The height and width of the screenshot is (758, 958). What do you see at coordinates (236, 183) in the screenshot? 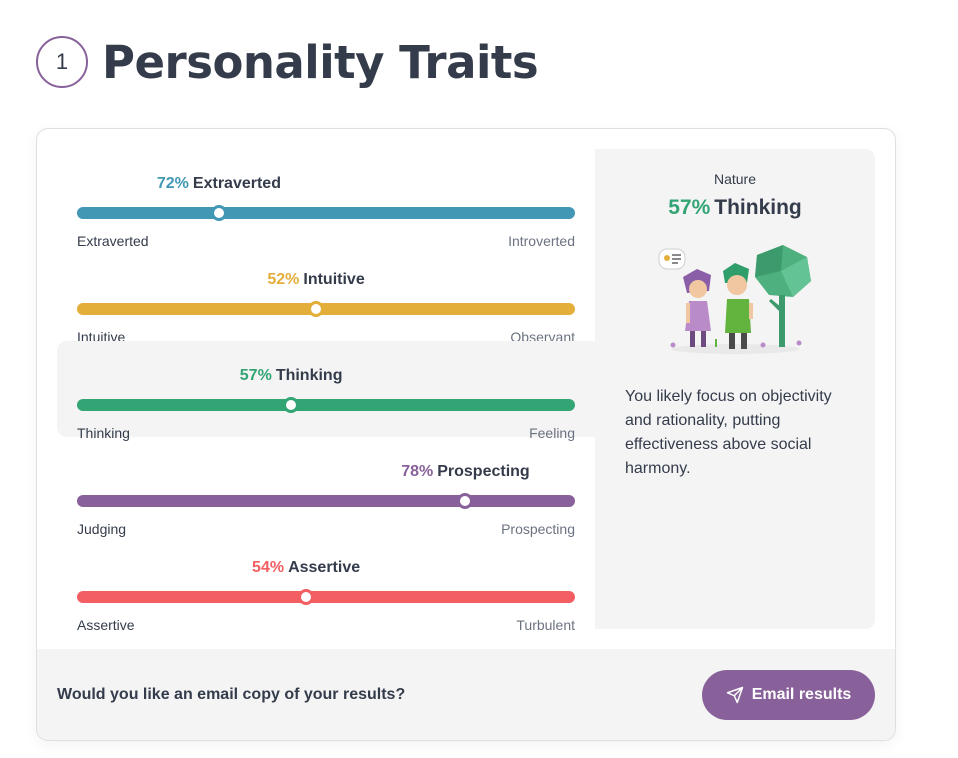
I see `trait-label: Extraverted` at bounding box center [236, 183].